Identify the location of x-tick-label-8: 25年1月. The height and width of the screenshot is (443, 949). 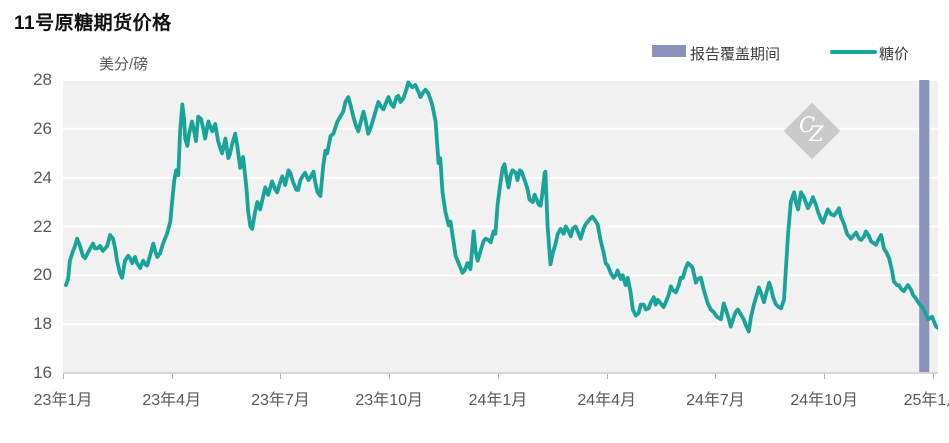
(926, 400).